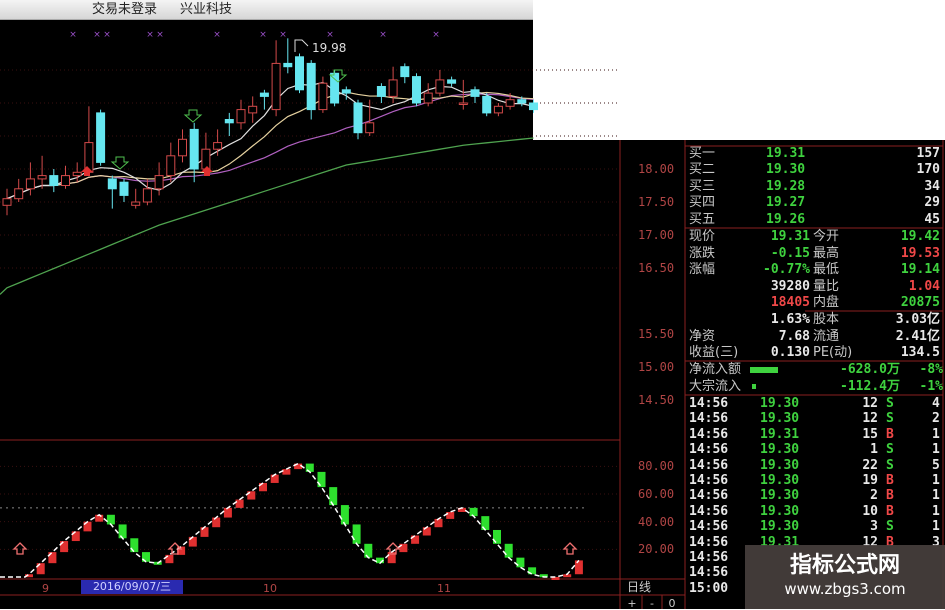 The image size is (945, 610). What do you see at coordinates (780, 434) in the screenshot?
I see `tick-price: 19.31` at bounding box center [780, 434].